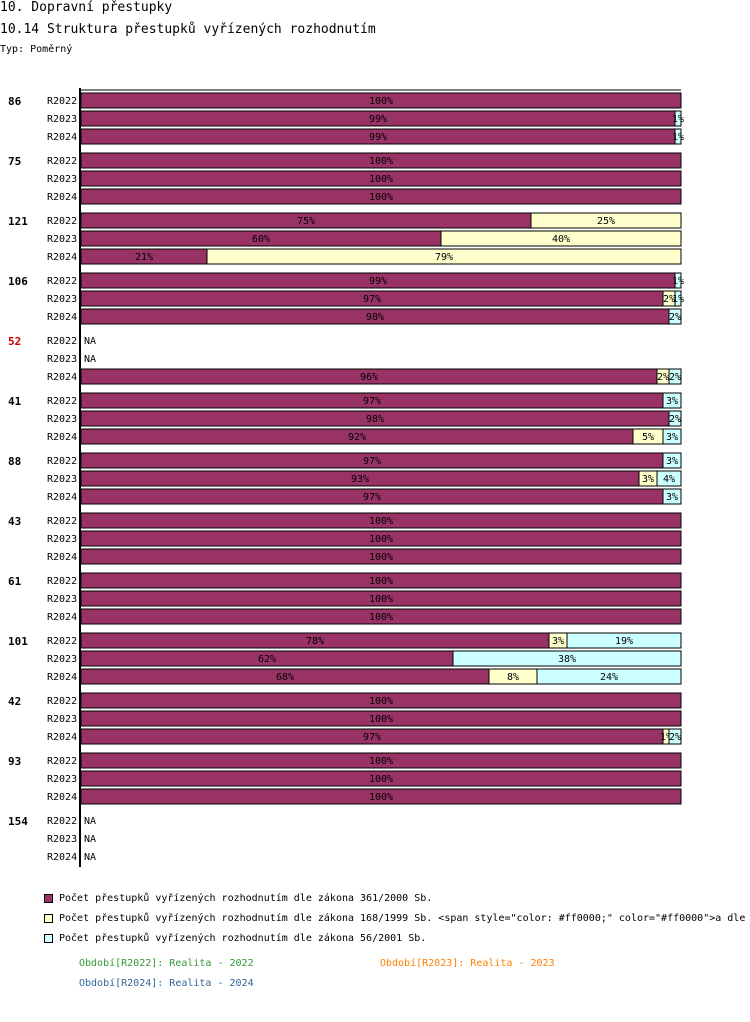 This screenshot has width=750, height=1022. I want to click on group-label: 93, so click(14, 761).